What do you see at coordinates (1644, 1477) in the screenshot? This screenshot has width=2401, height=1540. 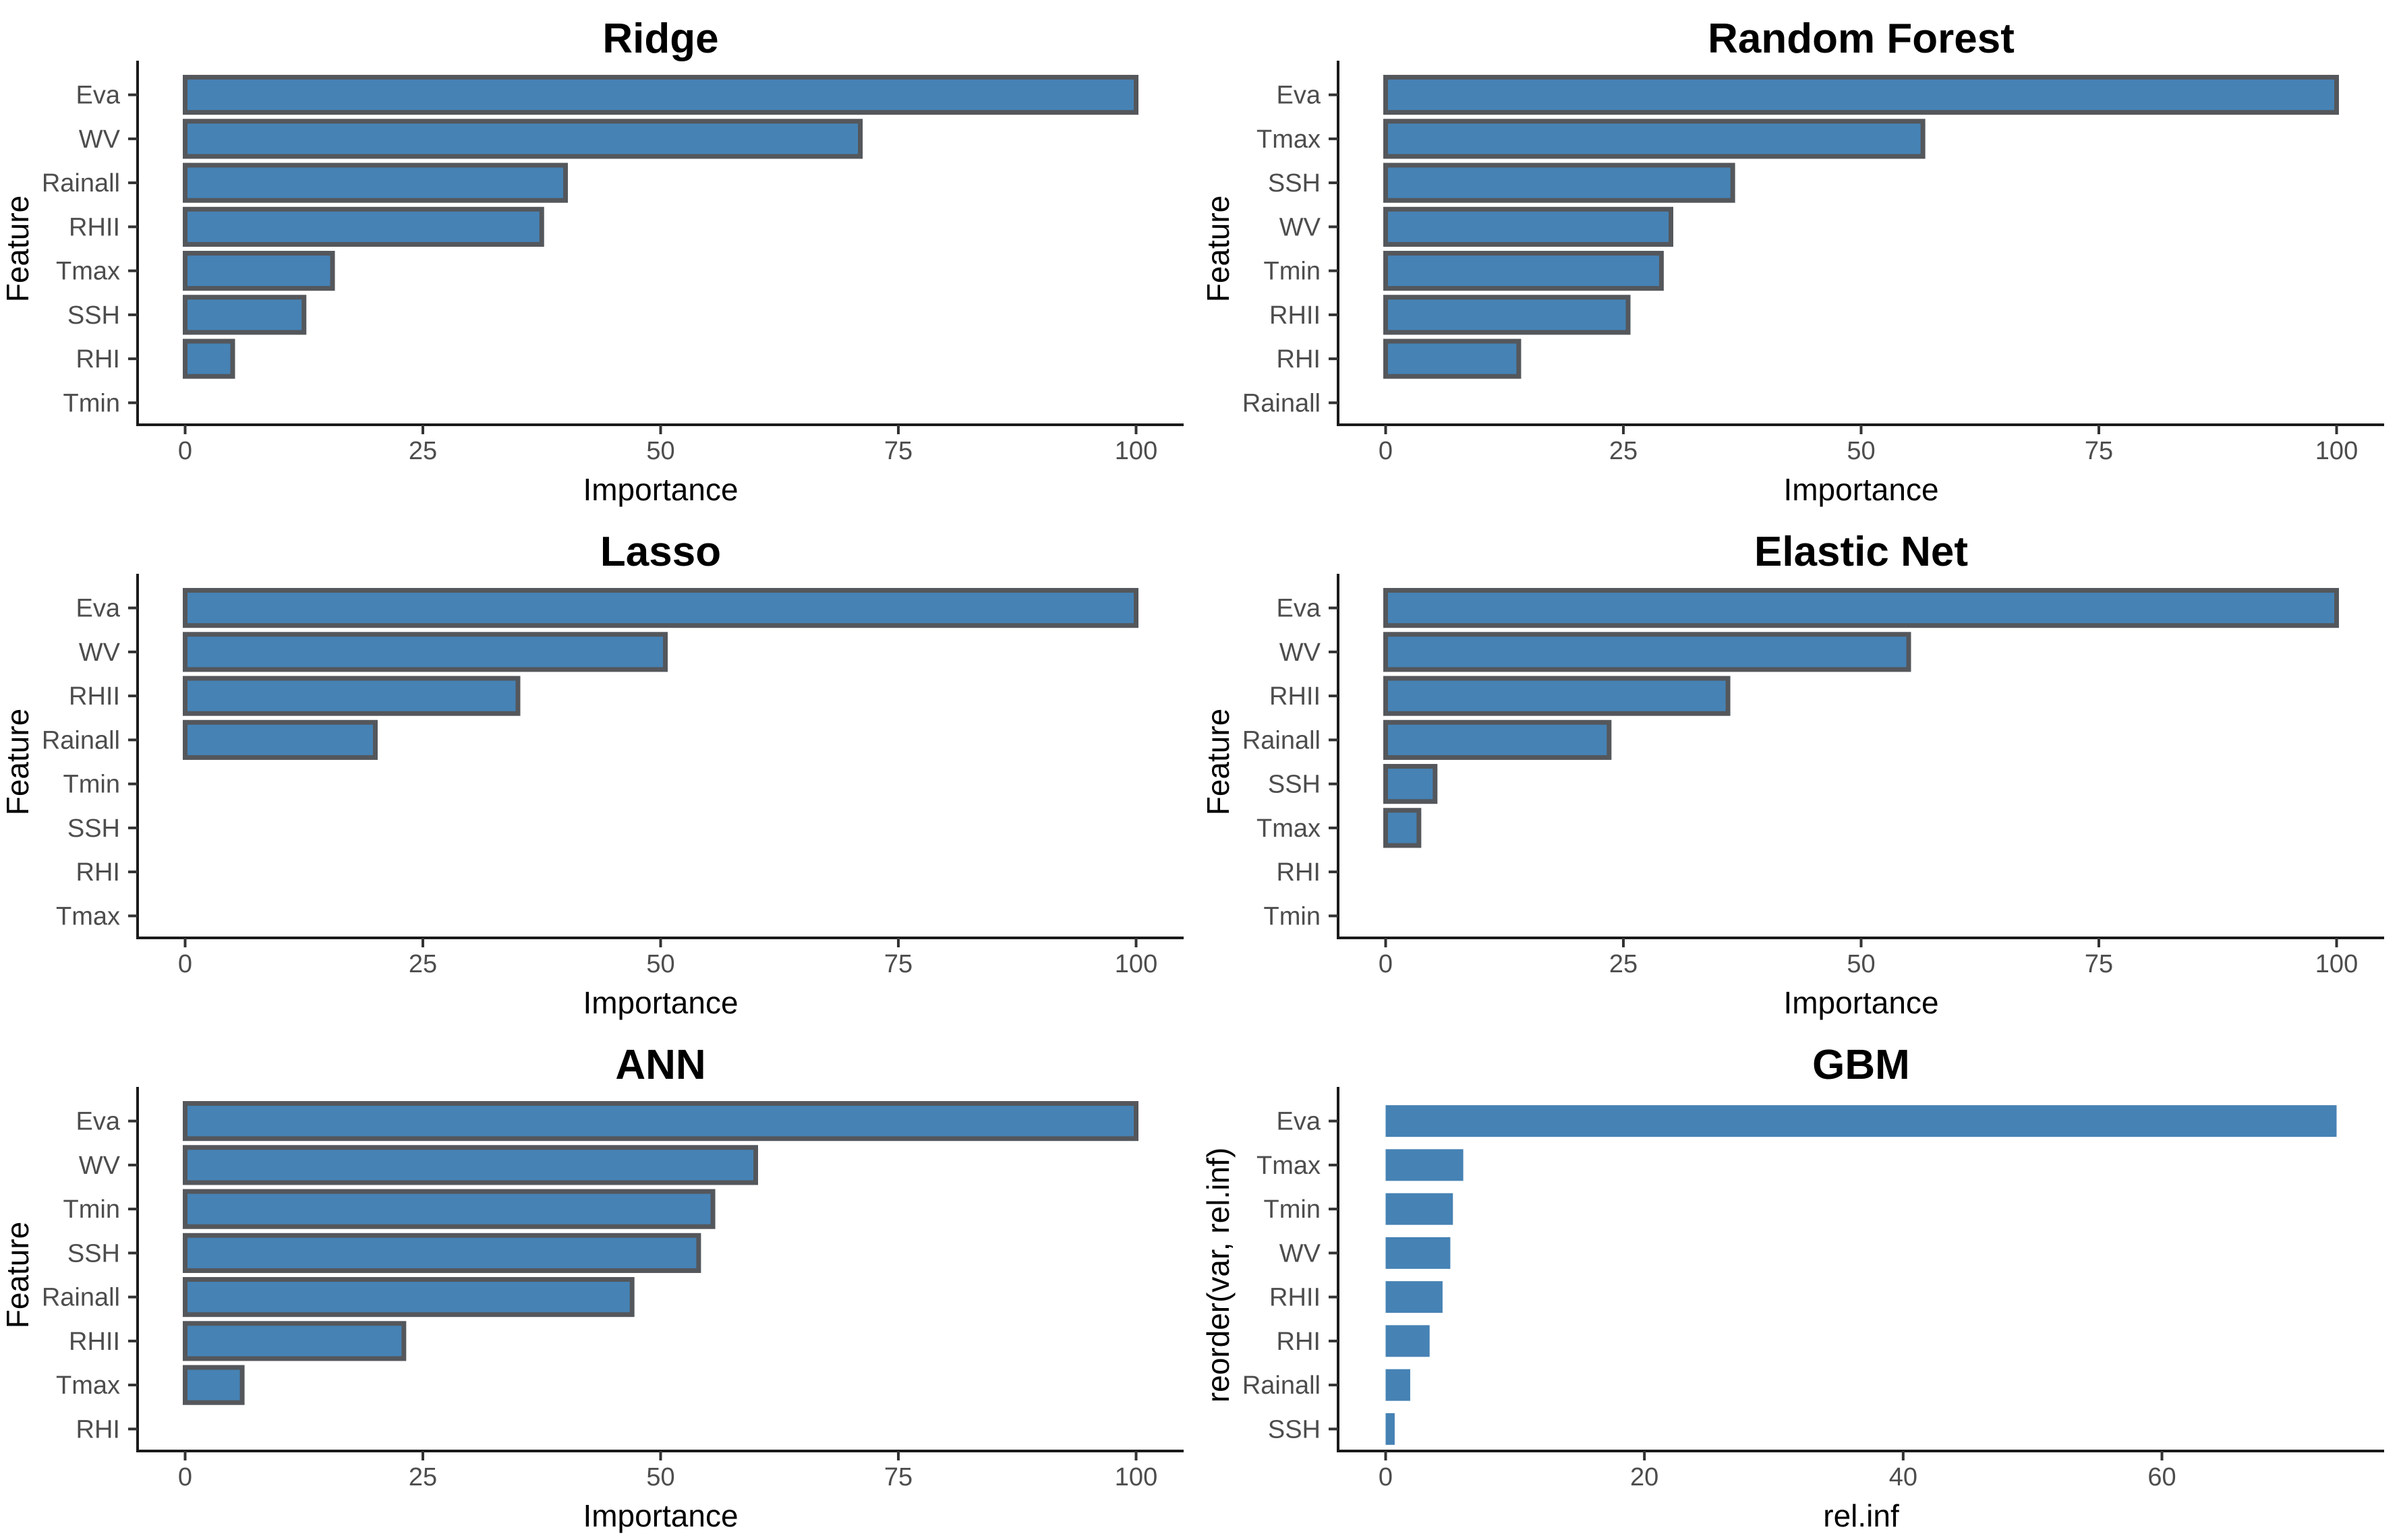 I see `x-tick-label: 20` at bounding box center [1644, 1477].